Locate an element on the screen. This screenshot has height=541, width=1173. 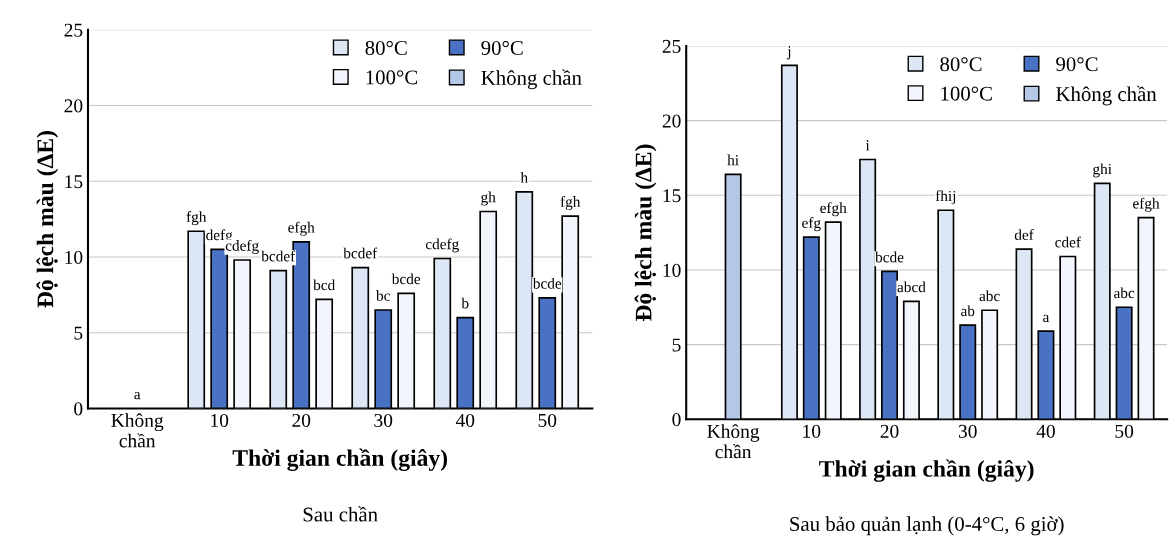
data-label: i is located at coordinates (867, 145).